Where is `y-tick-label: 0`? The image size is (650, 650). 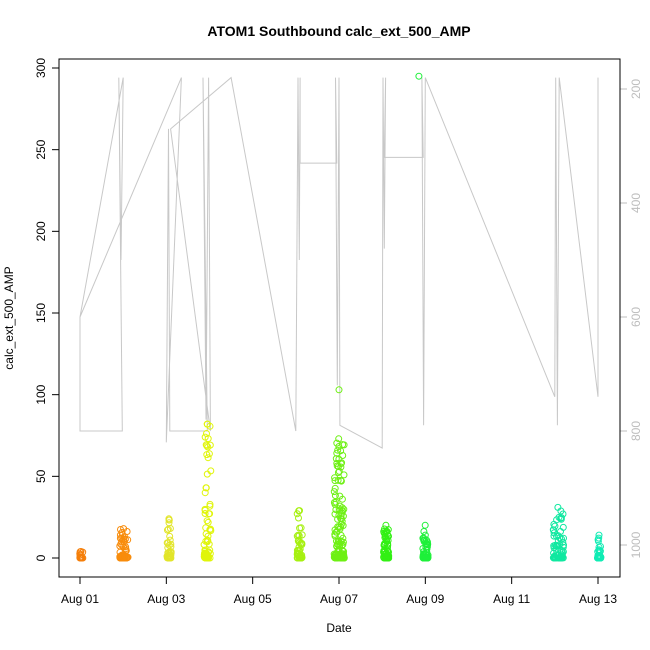 y-tick-label: 0 is located at coordinates (41, 557).